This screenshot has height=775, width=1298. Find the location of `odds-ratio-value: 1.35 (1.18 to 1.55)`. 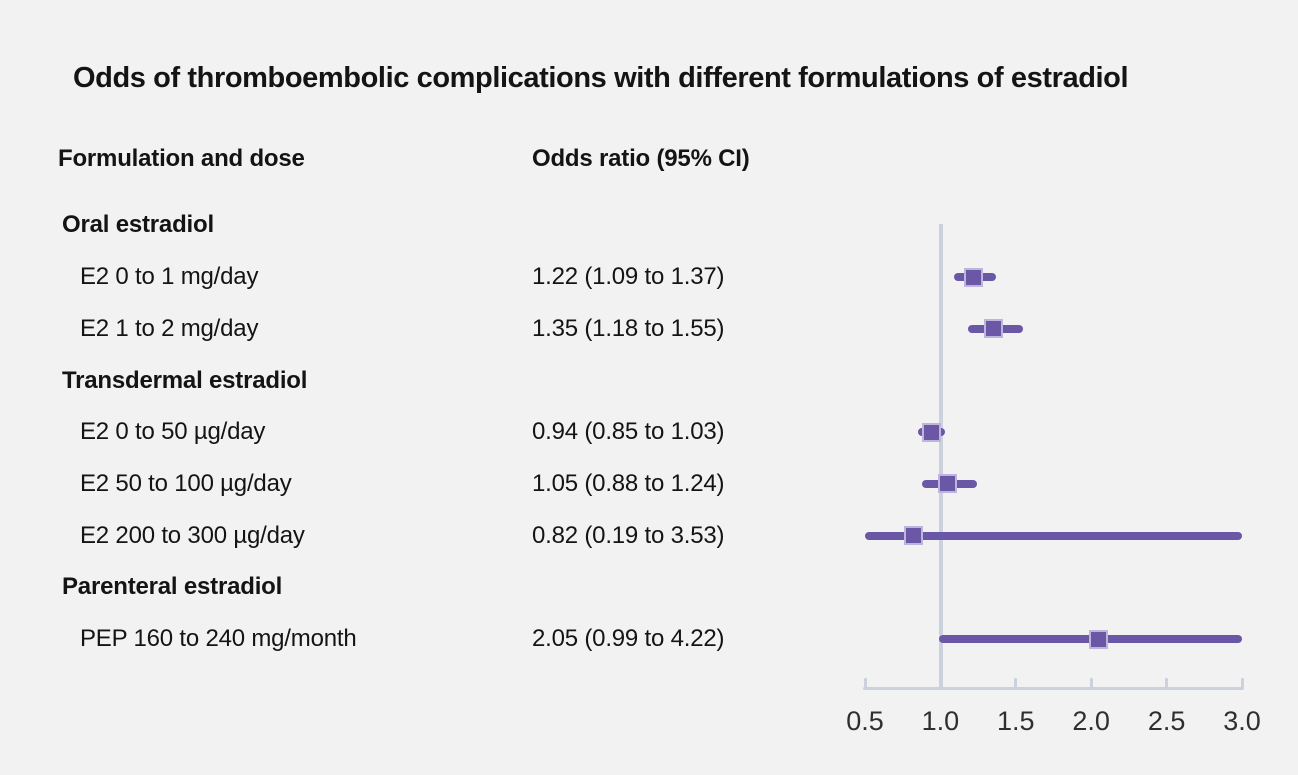

odds-ratio-value: 1.35 (1.18 to 1.55) is located at coordinates (628, 328).